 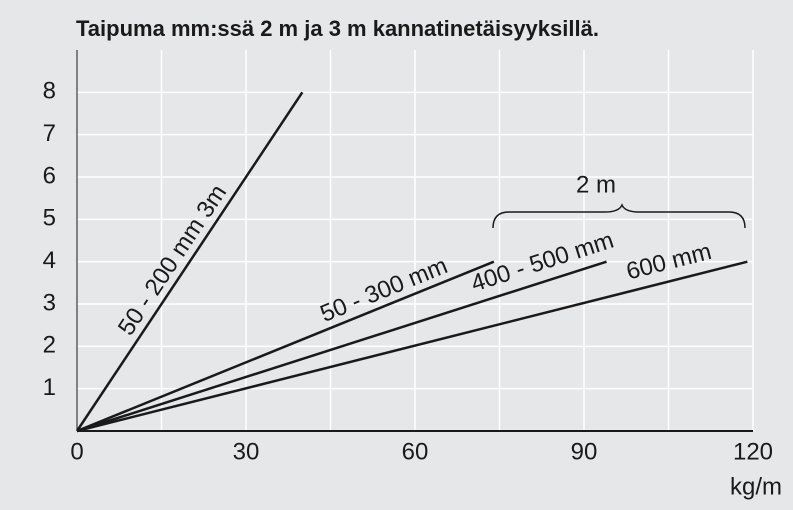 I want to click on x-tick-label: 120, so click(x=753, y=451).